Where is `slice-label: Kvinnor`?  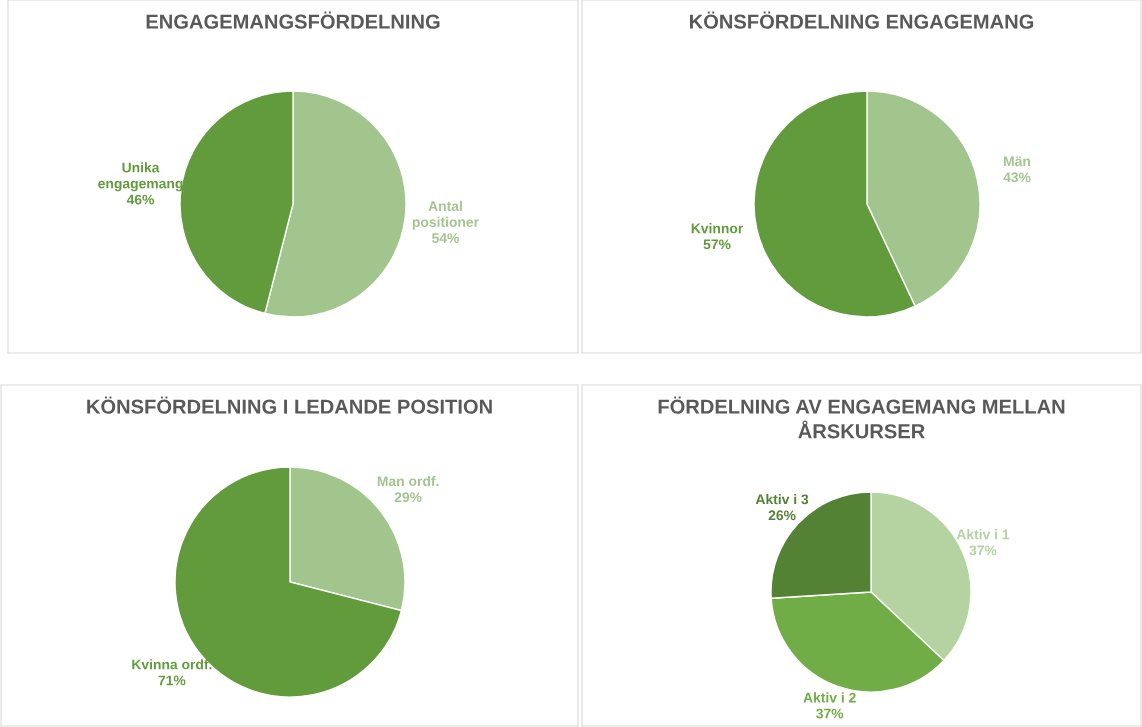
slice-label: Kvinnor is located at coordinates (717, 228).